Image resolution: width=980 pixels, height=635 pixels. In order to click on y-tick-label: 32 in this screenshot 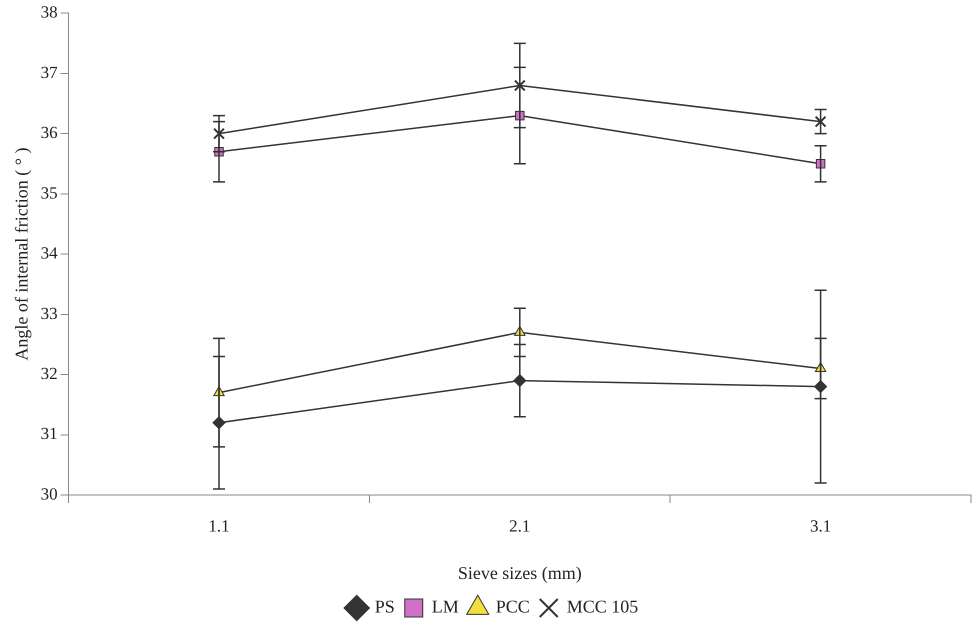, I will do `click(49, 374)`.